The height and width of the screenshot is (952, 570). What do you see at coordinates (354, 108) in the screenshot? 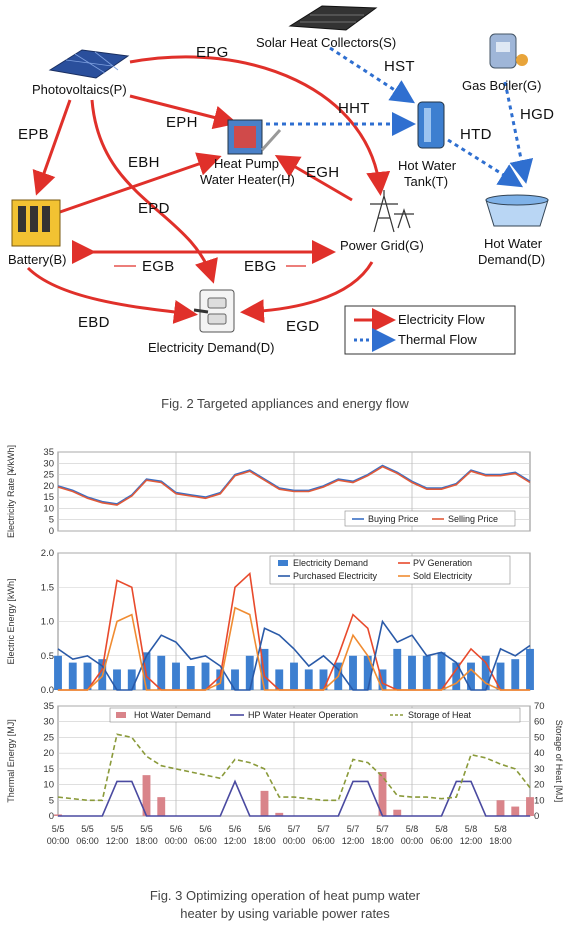
I see `flow-hht-label: HHT` at bounding box center [354, 108].